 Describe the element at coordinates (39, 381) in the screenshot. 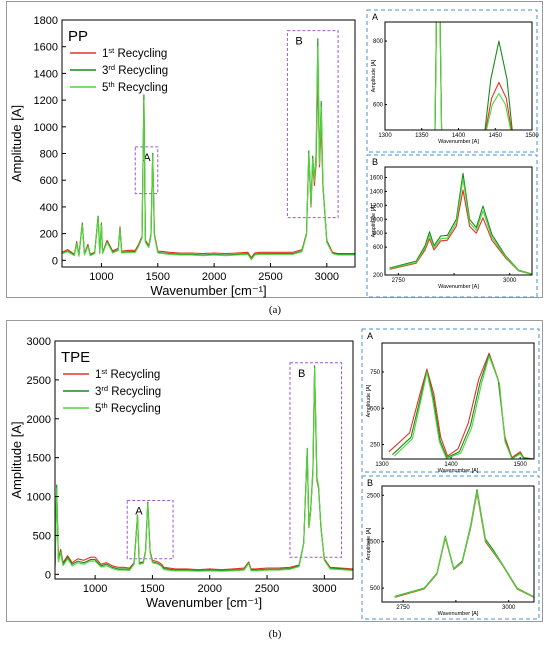

I see `y-tick-label: 2500` at that location.